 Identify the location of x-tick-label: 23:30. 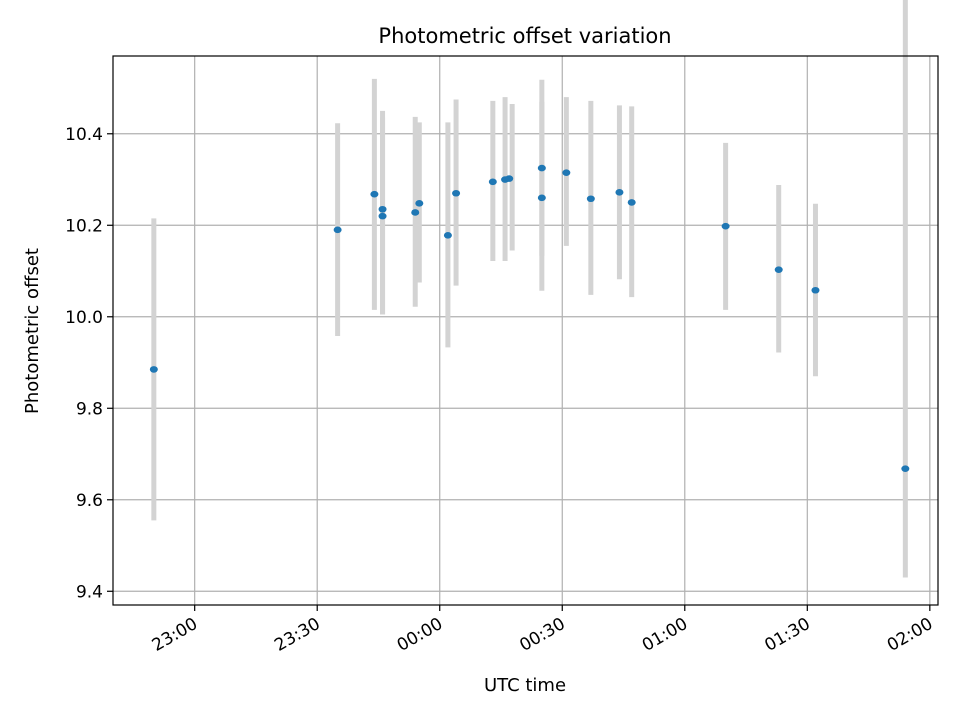
(297, 635).